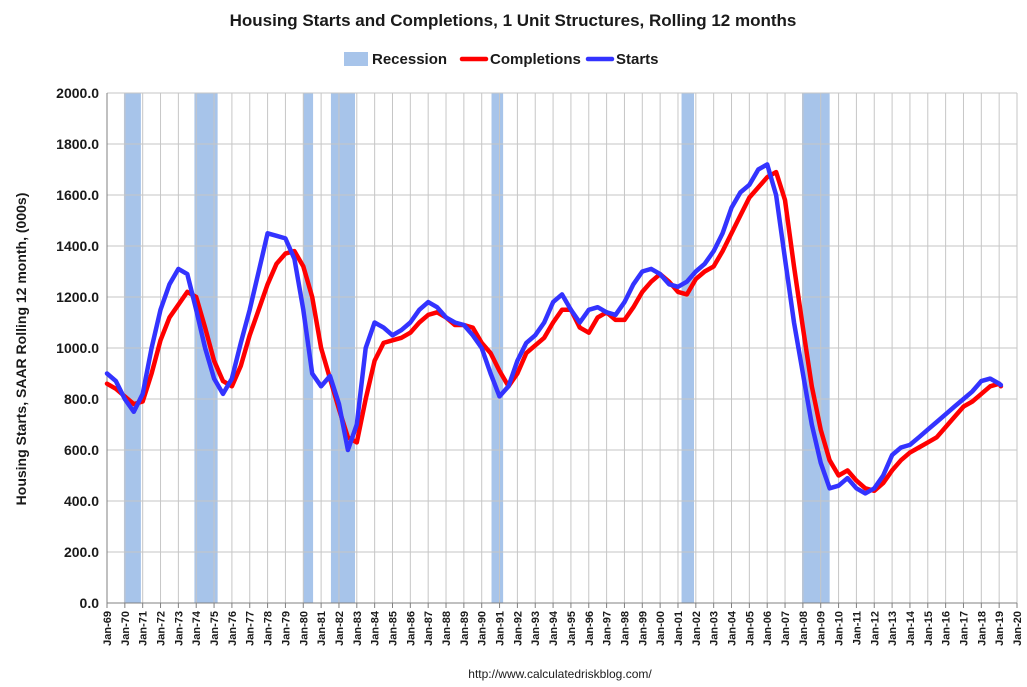 The width and height of the screenshot is (1027, 687). I want to click on legend-item-recession: Recession, so click(395, 59).